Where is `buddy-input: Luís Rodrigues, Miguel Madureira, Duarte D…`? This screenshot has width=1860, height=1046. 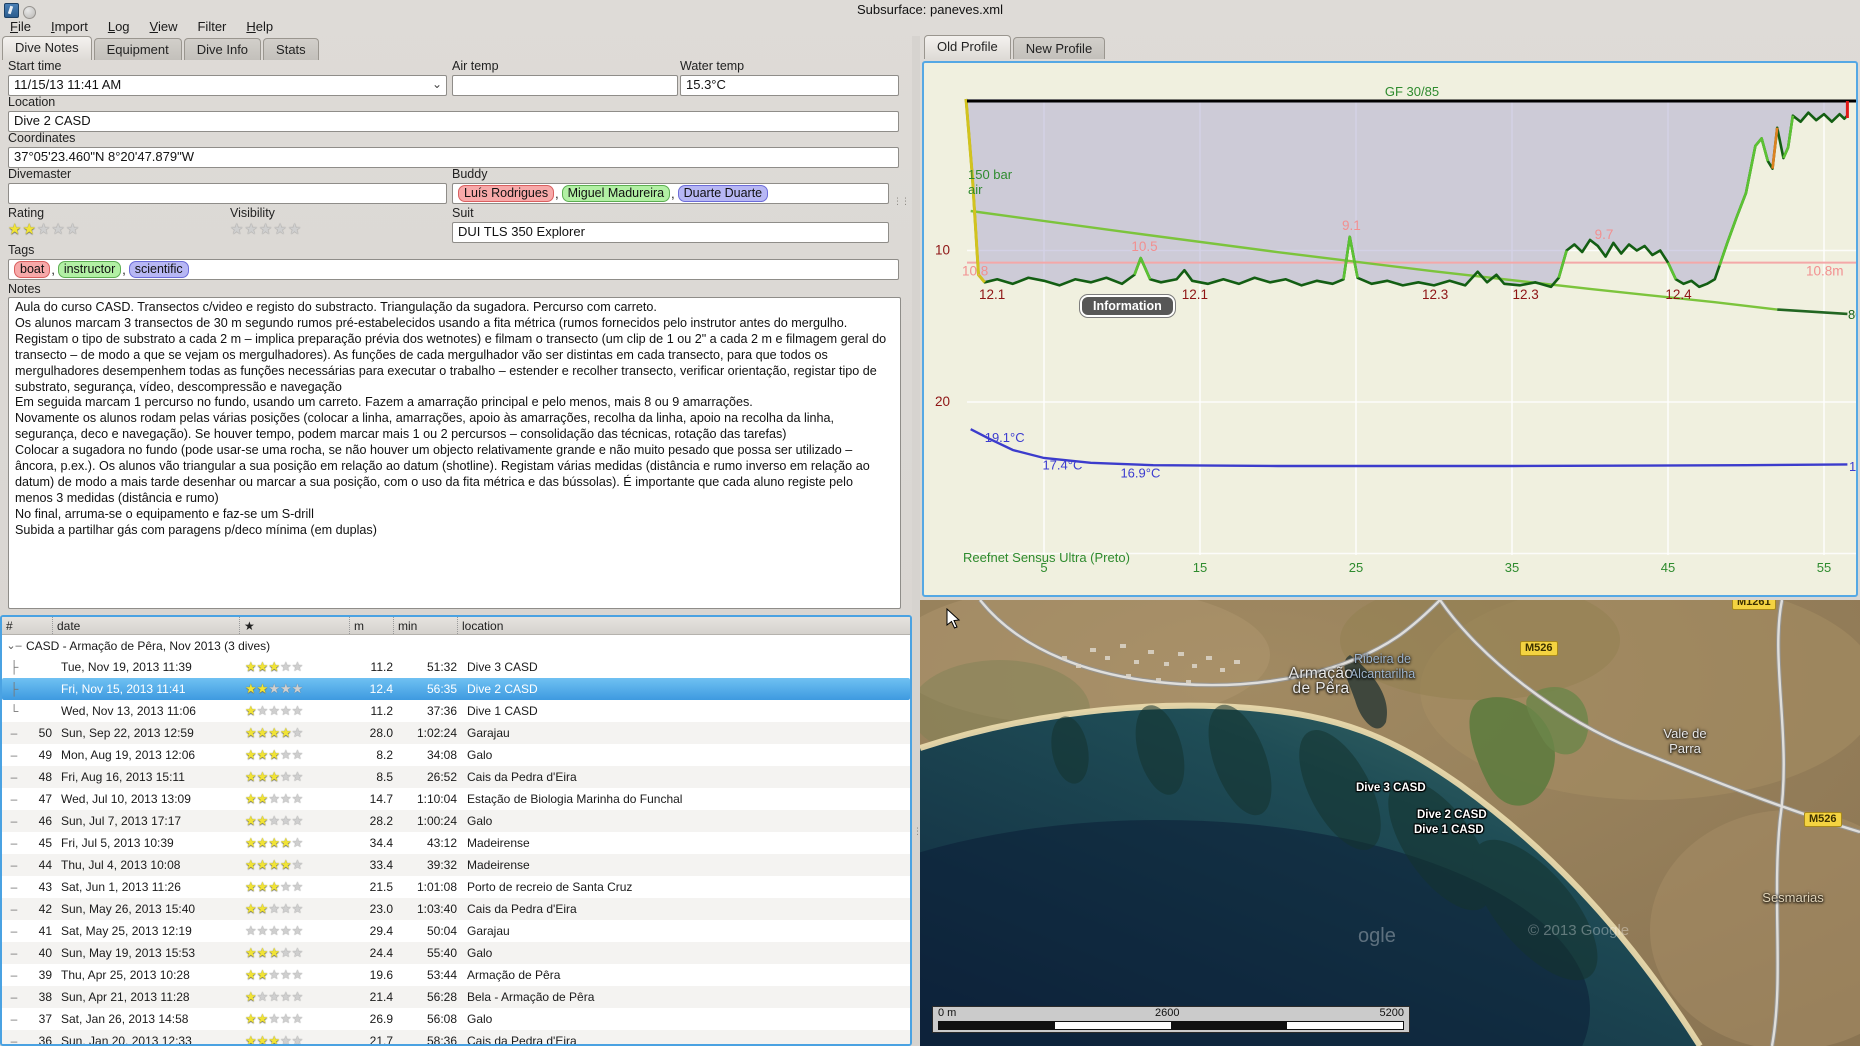
buddy-input: Luís Rodrigues, Miguel Madureira, Duarte D… is located at coordinates (670, 193).